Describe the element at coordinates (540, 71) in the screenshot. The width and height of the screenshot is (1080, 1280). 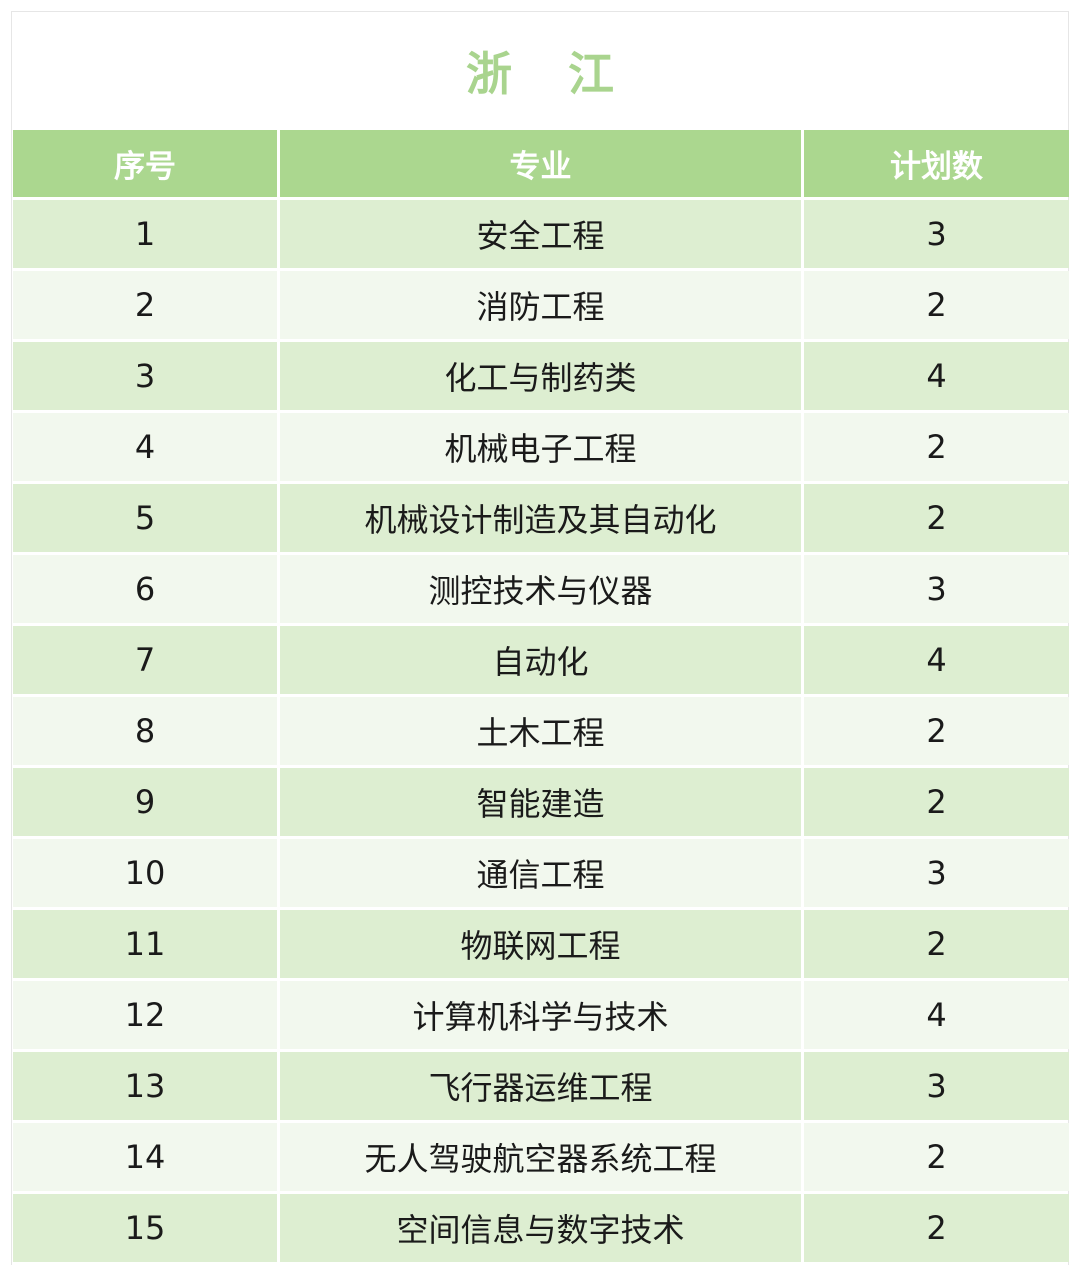
I see `table-title: 浙 江` at that location.